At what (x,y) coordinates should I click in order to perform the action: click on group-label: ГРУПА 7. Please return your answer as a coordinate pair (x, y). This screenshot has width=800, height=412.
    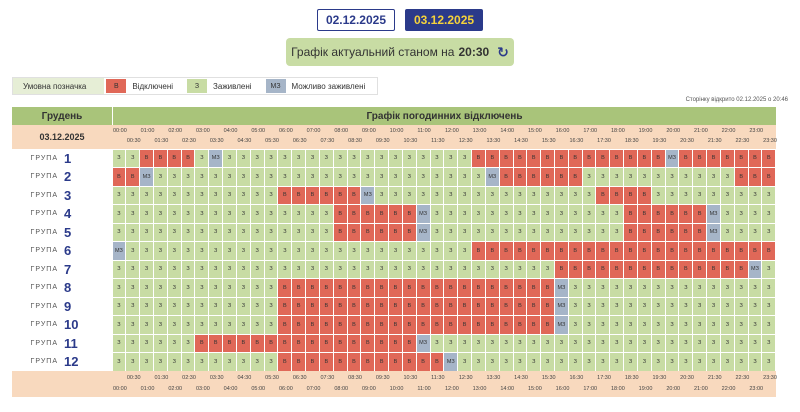
    Looking at the image, I should click on (62, 269).